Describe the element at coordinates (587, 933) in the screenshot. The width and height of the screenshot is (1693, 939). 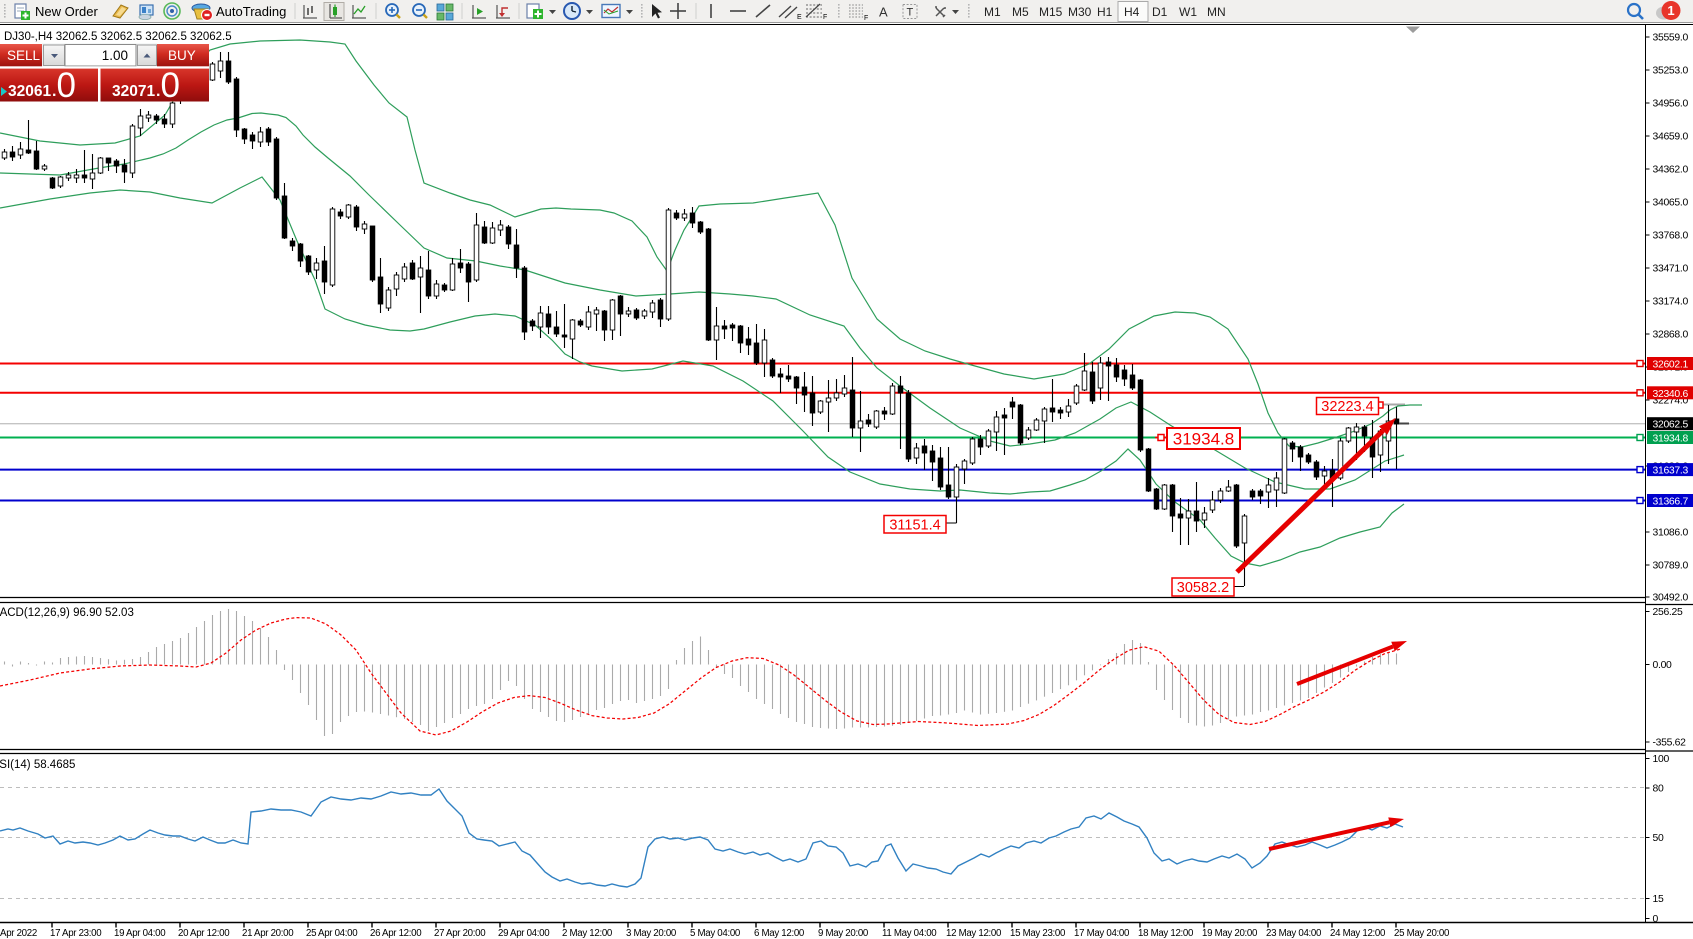
I see `svg-text: 2 May 12:00` at that location.